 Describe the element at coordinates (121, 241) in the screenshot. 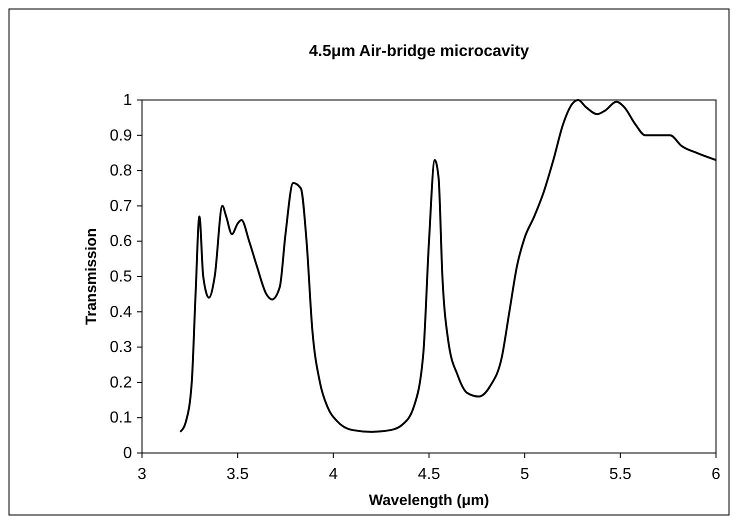

I see `y-tick-label: 0.6` at that location.